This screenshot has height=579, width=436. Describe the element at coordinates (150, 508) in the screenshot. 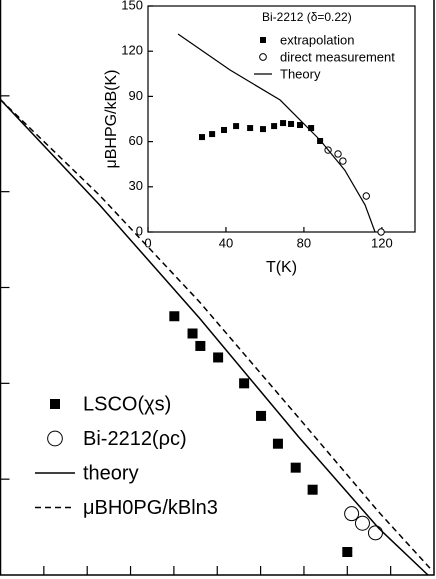

I see `legend-label: μBH0PG/kBln3` at that location.